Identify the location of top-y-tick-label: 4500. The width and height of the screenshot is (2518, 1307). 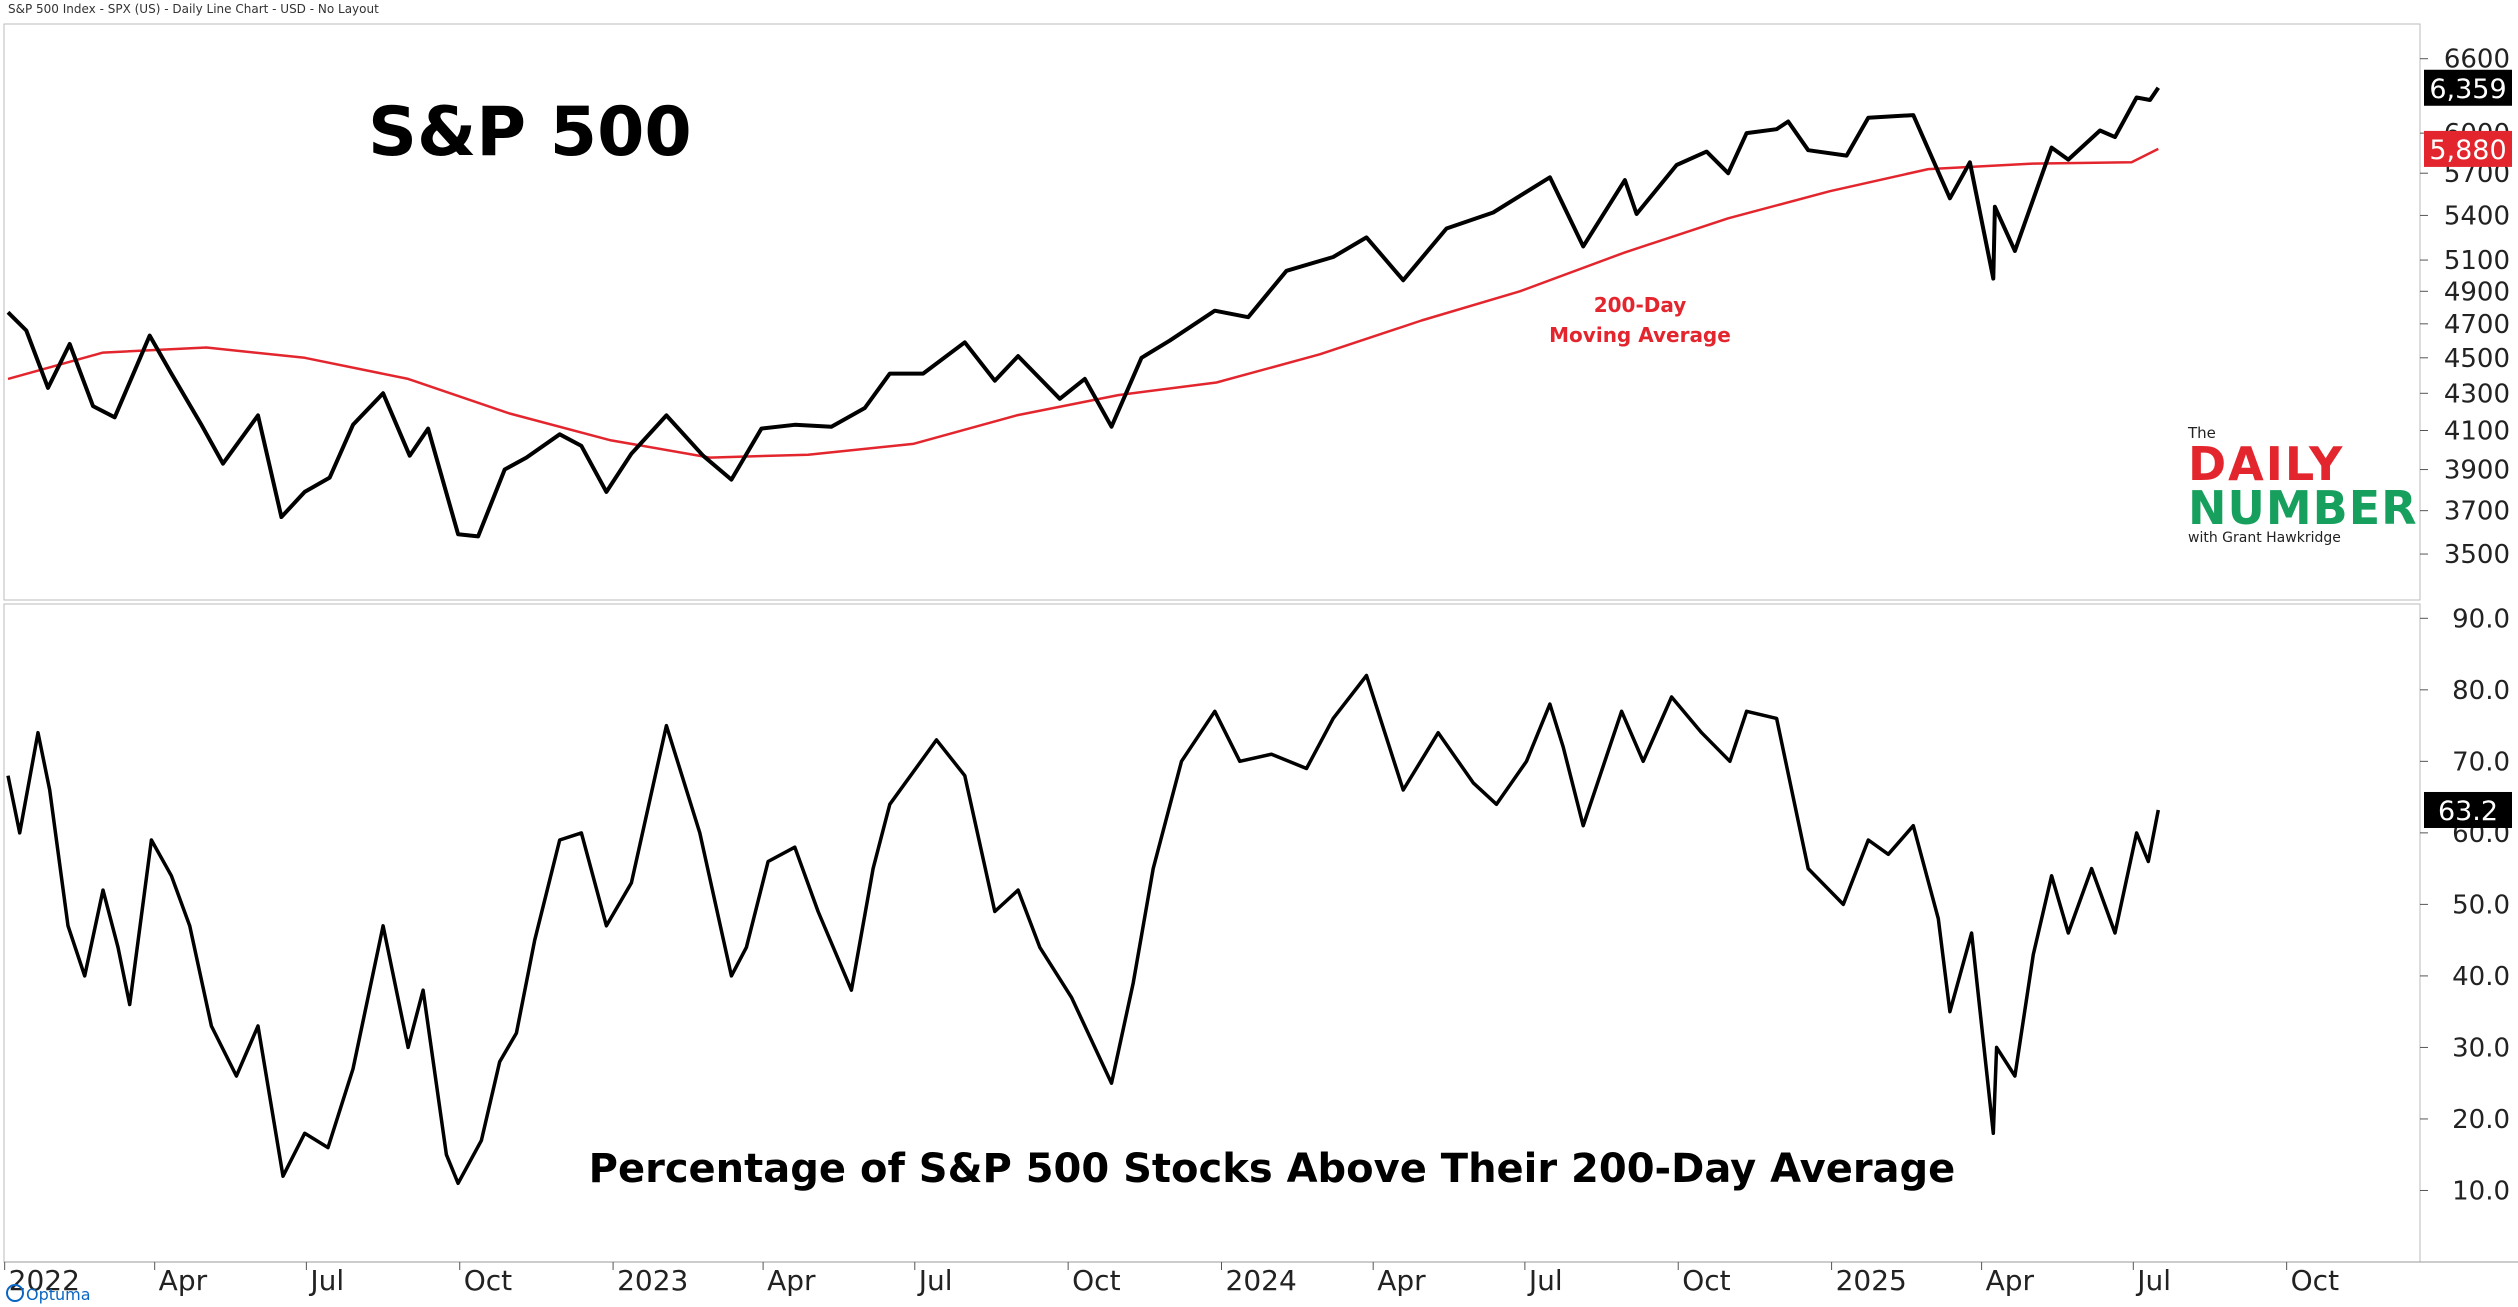
(2477, 359).